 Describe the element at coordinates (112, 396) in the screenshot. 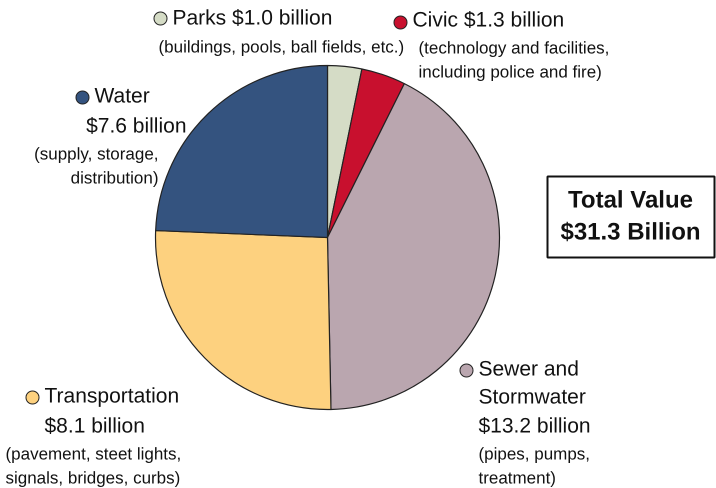

I see `legend-label: Transportation` at that location.